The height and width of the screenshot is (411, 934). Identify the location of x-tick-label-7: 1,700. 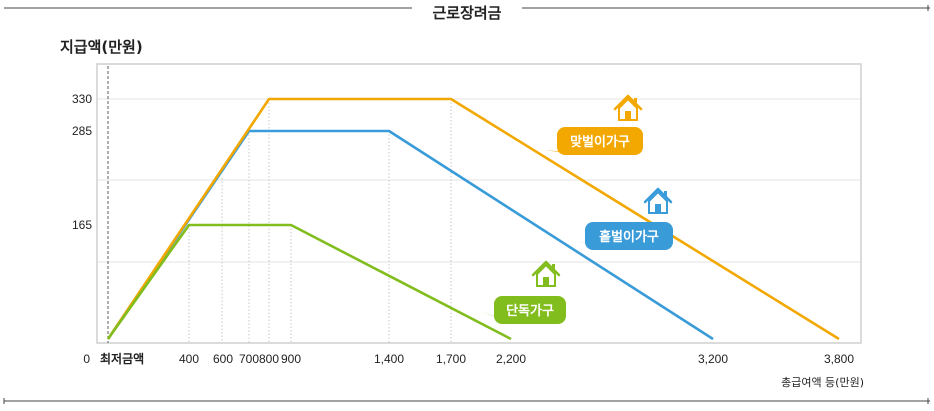
(451, 359).